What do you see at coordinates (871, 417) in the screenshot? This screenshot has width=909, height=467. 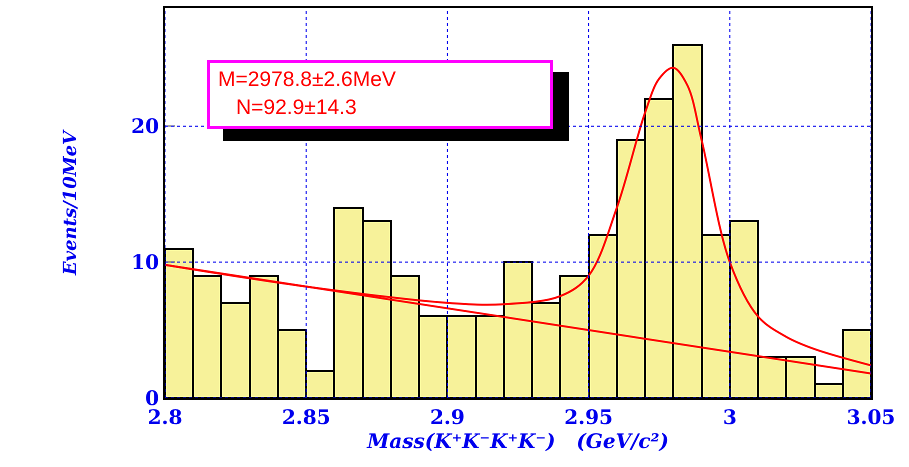 I see `x-tick-label: 3.05` at bounding box center [871, 417].